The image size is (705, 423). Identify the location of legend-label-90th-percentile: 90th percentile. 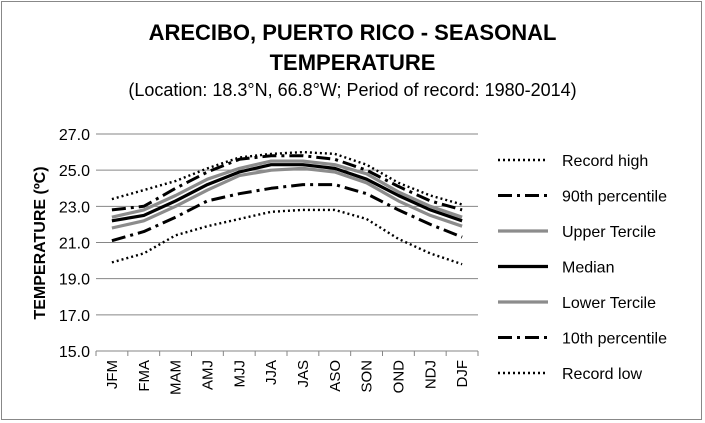
(614, 197).